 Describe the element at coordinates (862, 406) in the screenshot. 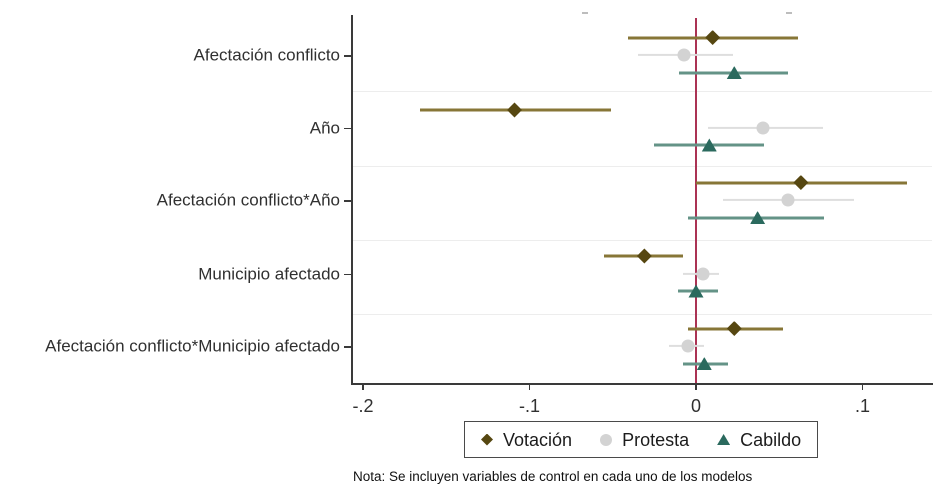

I see `x-tick-label: .1` at that location.